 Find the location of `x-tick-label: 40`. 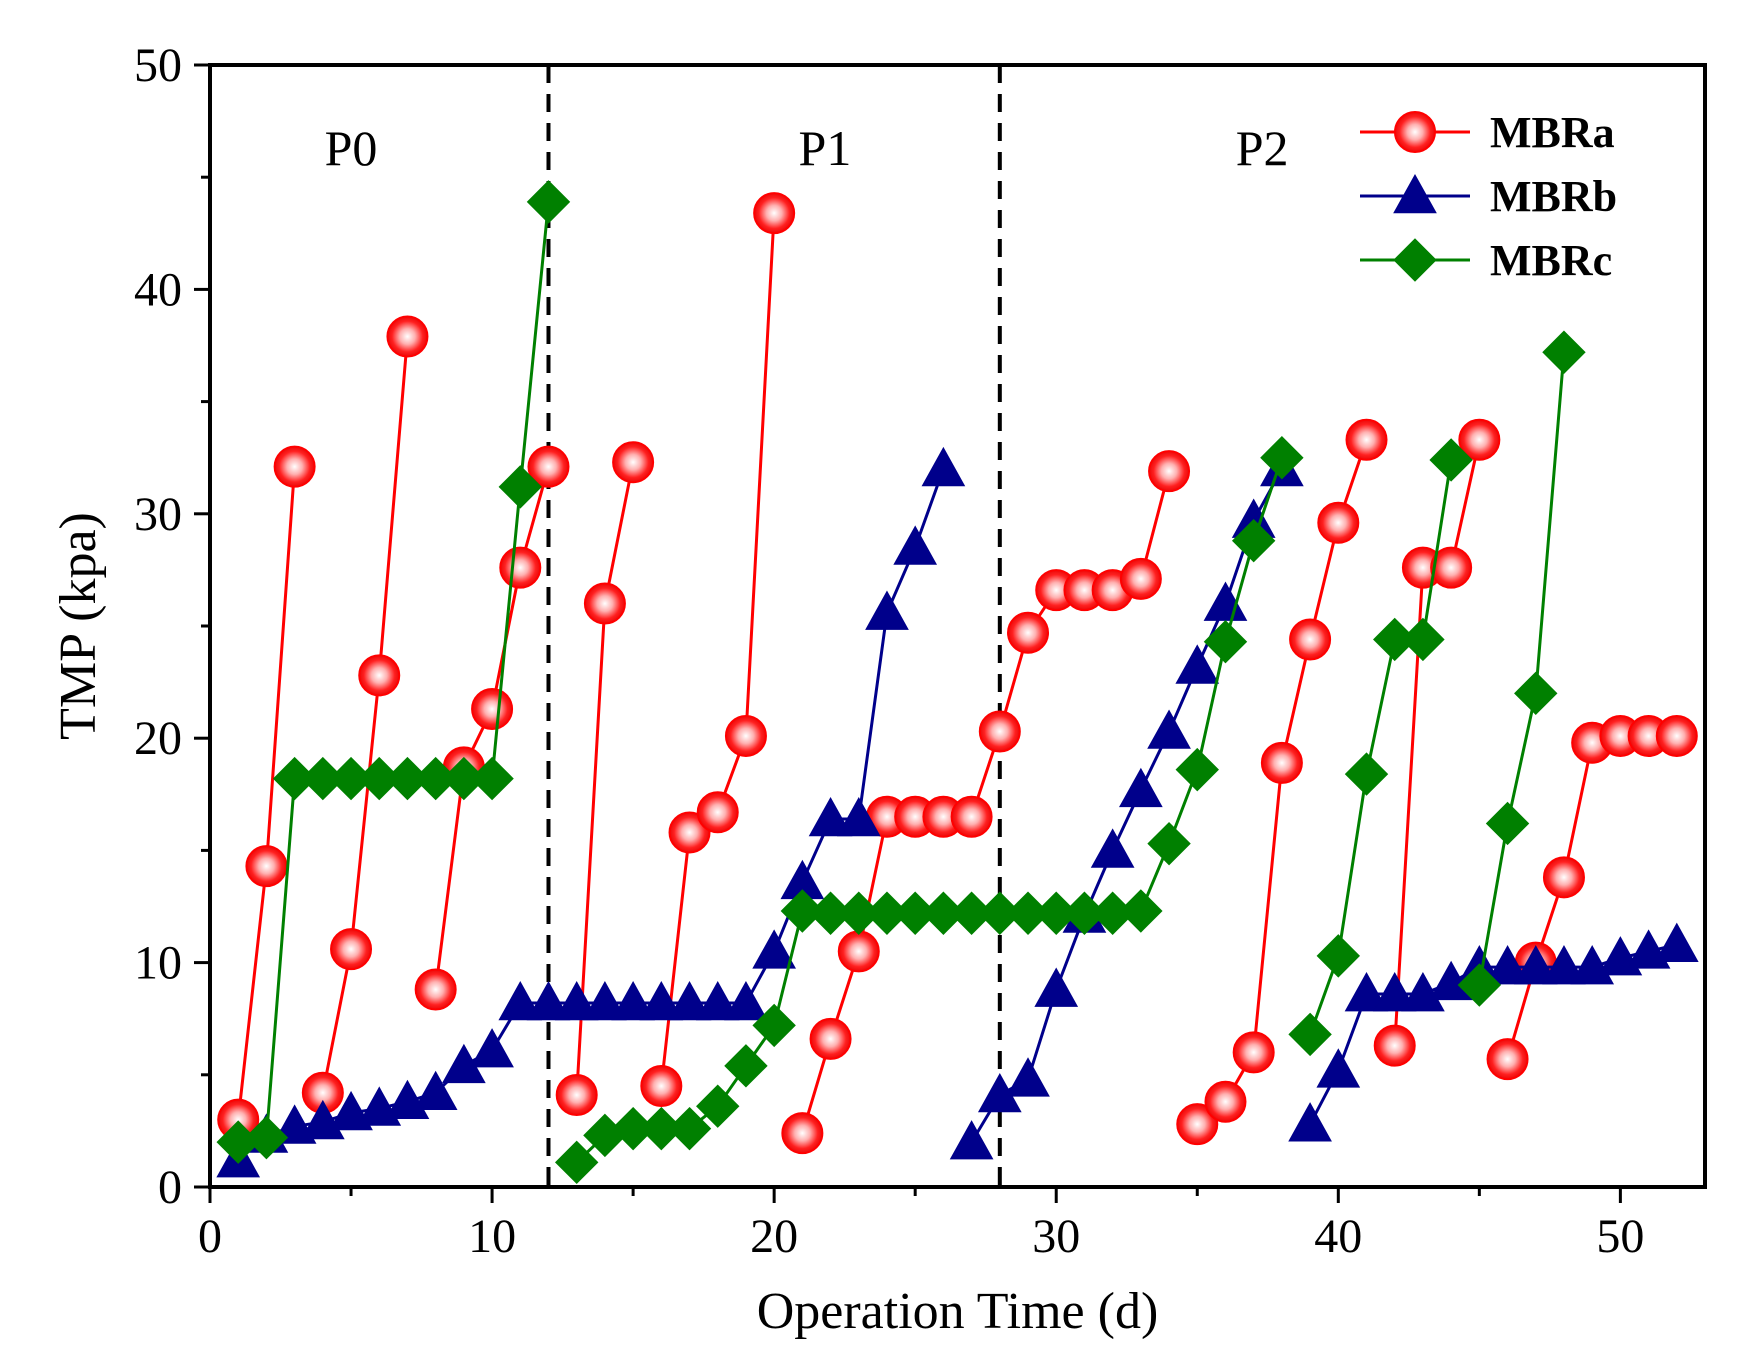

x-tick-label: 40 is located at coordinates (1338, 1236).